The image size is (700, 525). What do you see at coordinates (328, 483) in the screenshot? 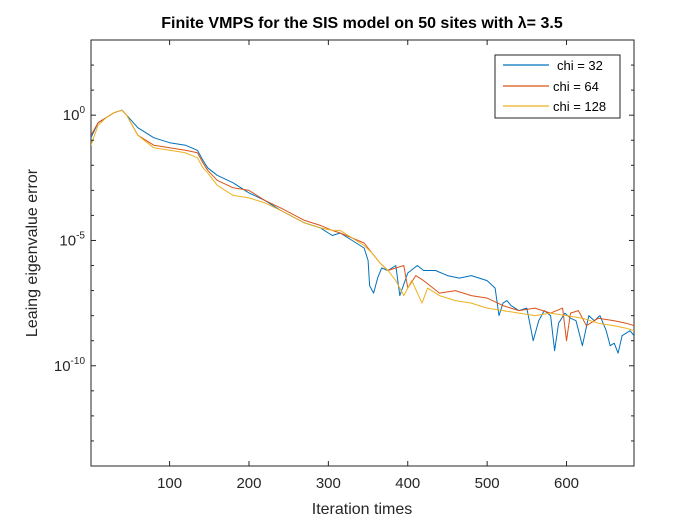
I see `x-tick-label: 300` at bounding box center [328, 483].